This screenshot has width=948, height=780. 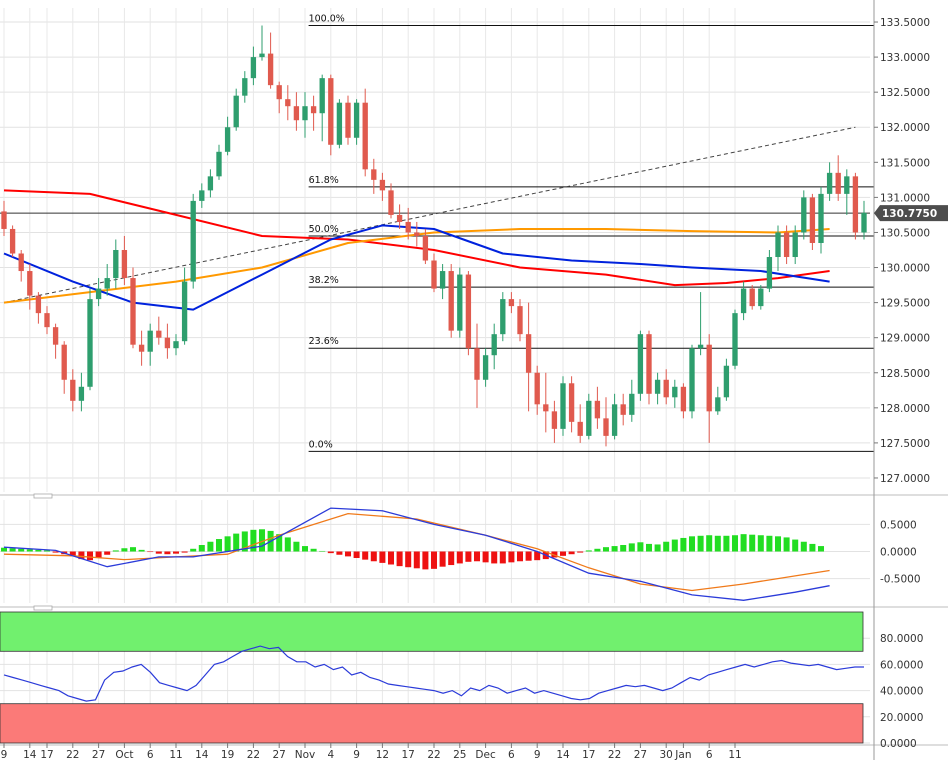 I want to click on macd-panel, so click(x=415, y=554).